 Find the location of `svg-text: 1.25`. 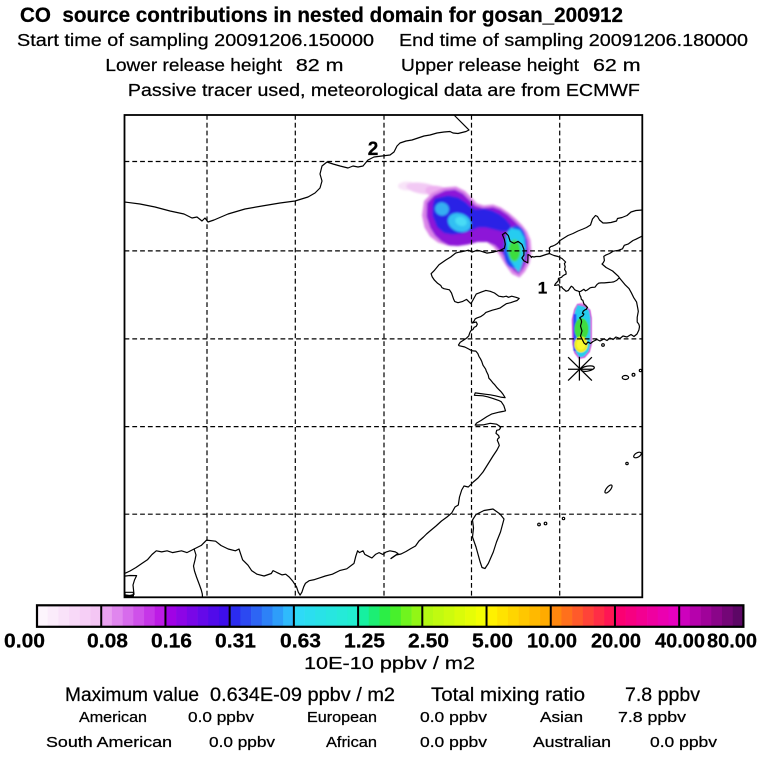

svg-text: 1.25 is located at coordinates (364, 640).